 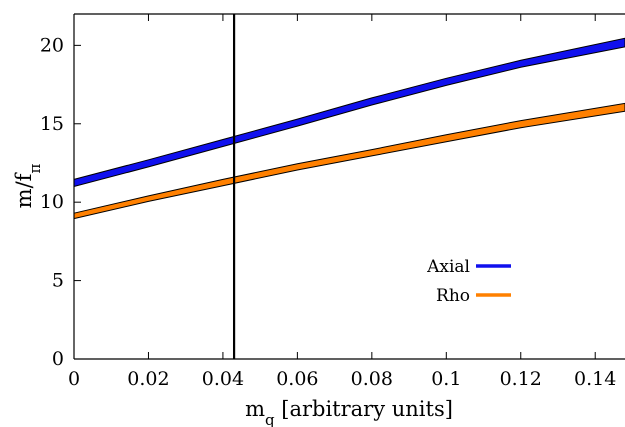 I want to click on x-tick-label: 0.06, so click(x=297, y=379).